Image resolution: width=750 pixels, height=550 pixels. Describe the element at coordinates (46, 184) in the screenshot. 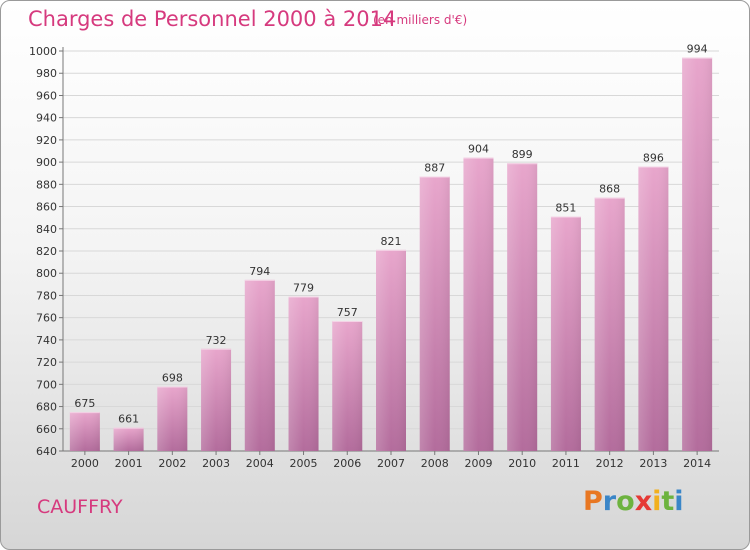

I see `y-tick-label: 880` at that location.